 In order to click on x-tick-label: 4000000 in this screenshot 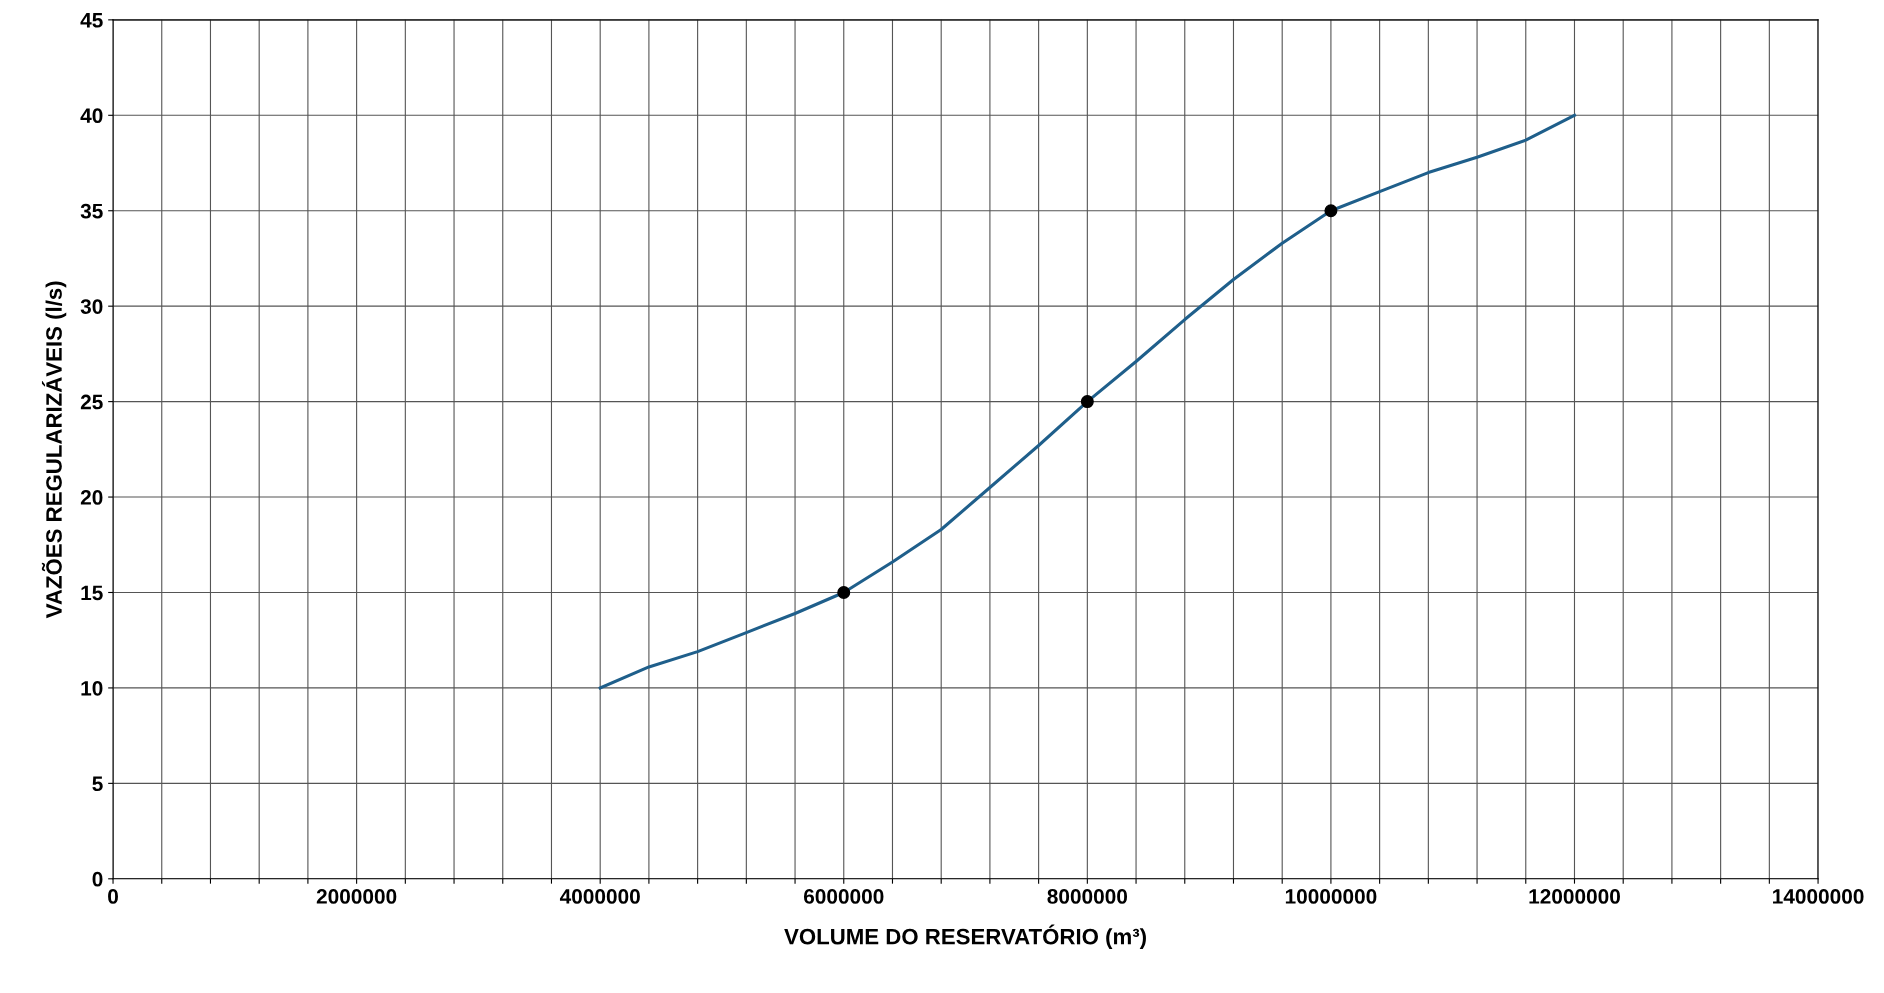, I will do `click(599, 896)`.